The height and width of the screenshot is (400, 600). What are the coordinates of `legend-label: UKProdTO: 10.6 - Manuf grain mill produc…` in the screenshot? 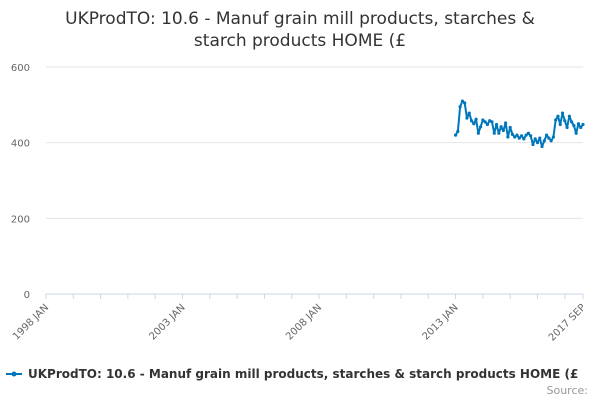 It's located at (303, 374).